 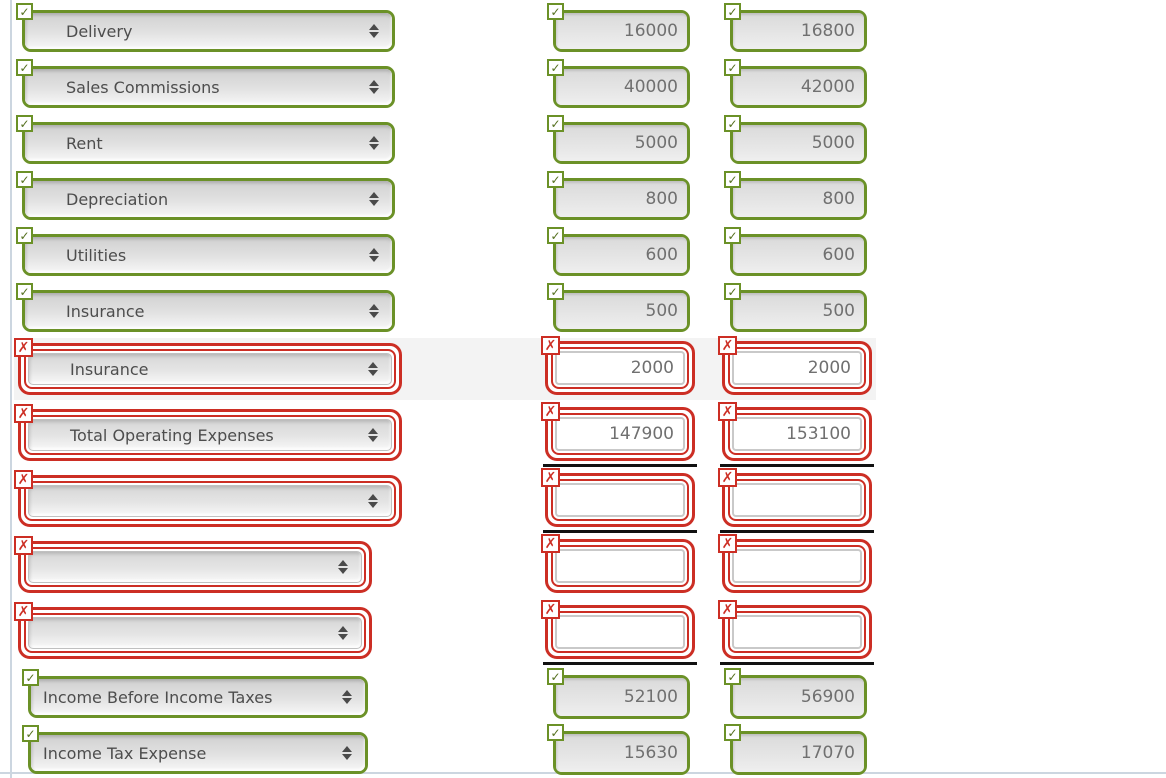 I want to click on account-select: ✓ Income Tax Expense, so click(x=195, y=749).